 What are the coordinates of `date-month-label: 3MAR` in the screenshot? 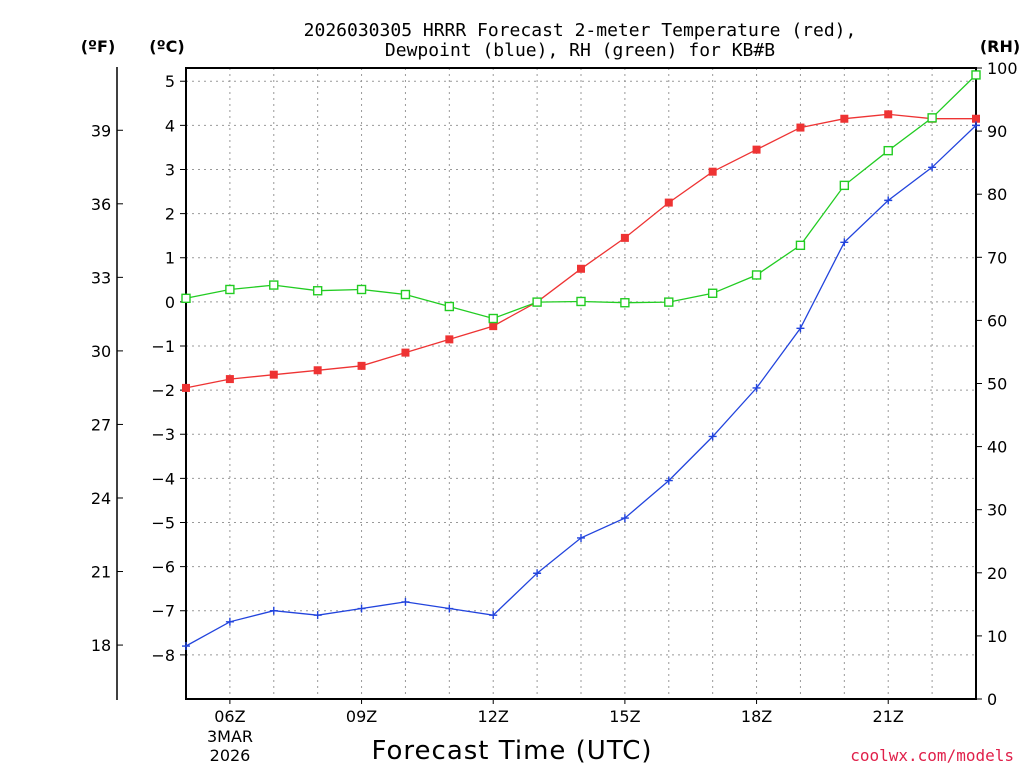 It's located at (230, 736).